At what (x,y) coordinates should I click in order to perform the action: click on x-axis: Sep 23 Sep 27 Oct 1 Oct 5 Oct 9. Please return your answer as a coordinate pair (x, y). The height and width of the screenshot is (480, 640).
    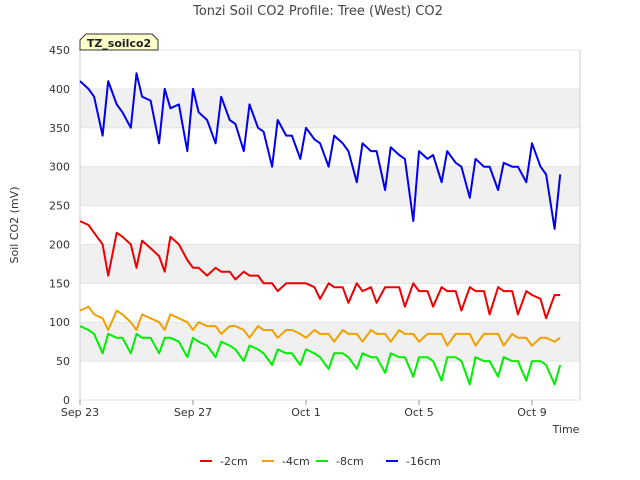
    Looking at the image, I should click on (304, 409).